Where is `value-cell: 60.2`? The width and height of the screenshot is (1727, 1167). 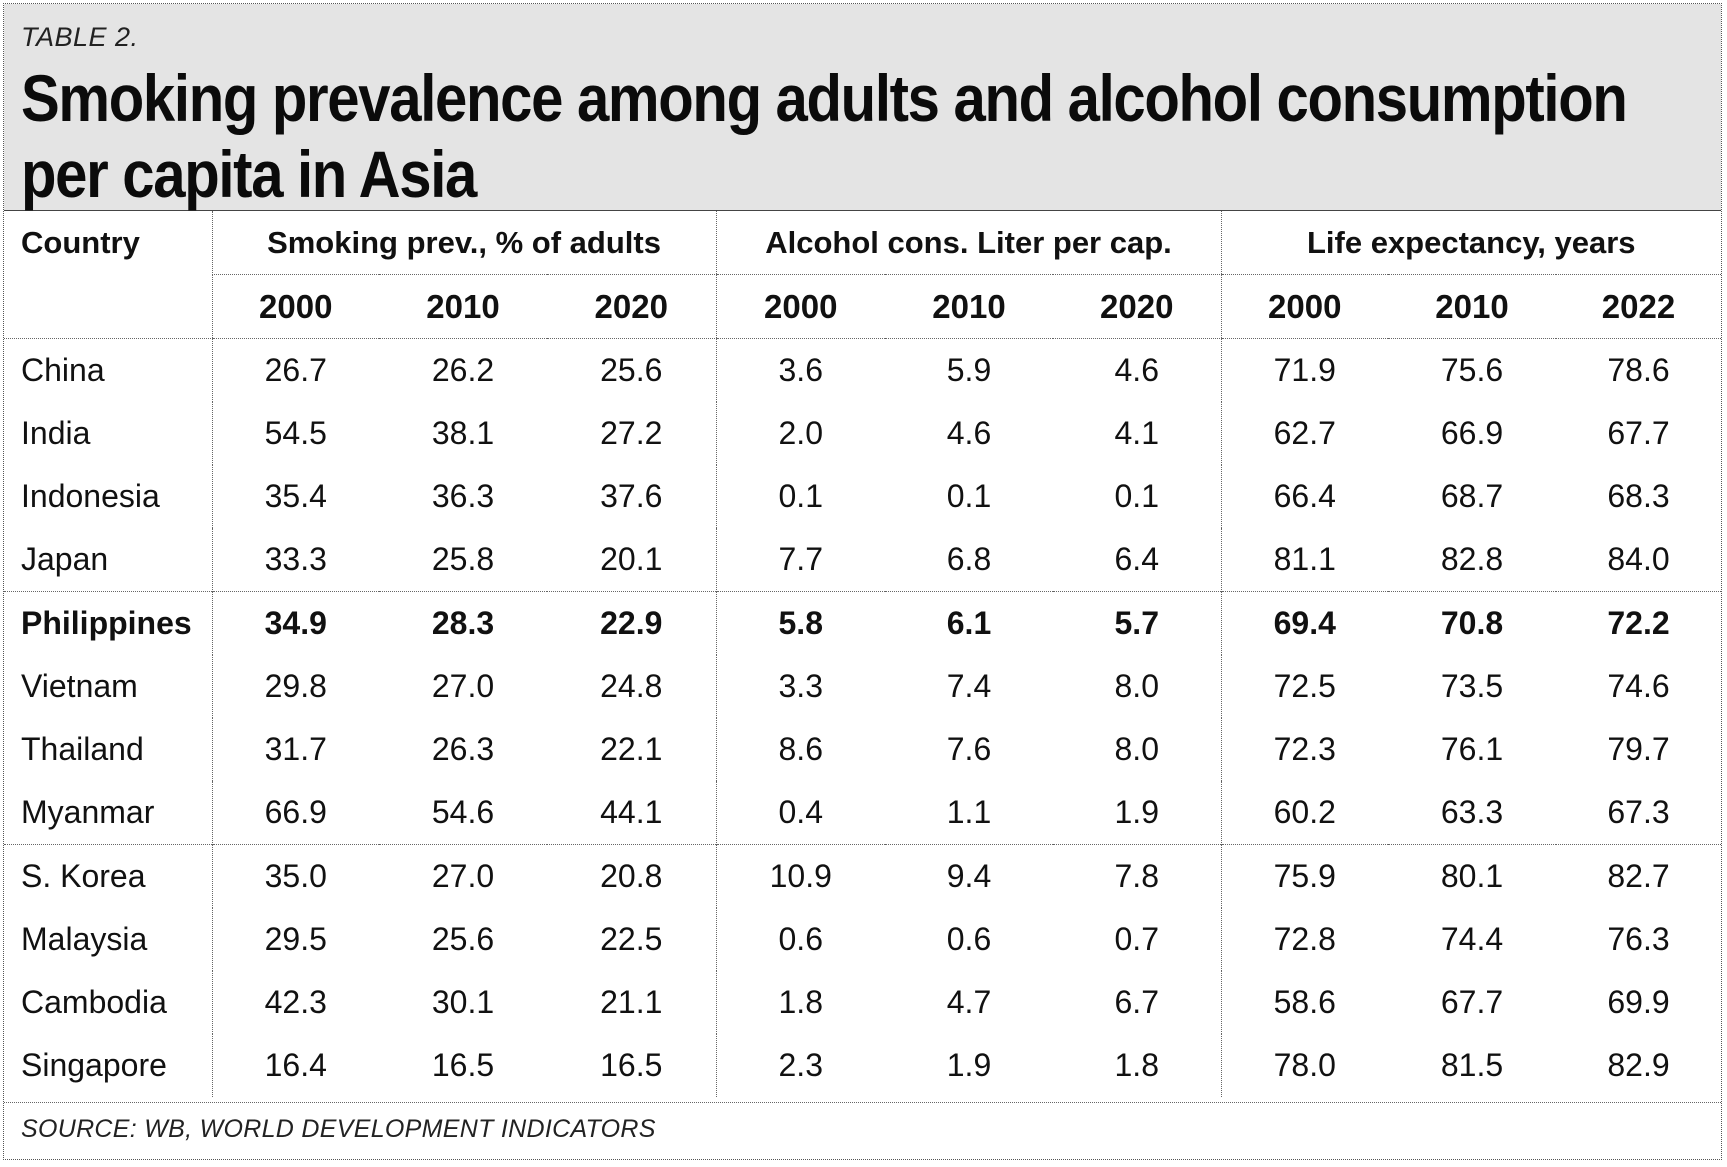 value-cell: 60.2 is located at coordinates (1304, 813).